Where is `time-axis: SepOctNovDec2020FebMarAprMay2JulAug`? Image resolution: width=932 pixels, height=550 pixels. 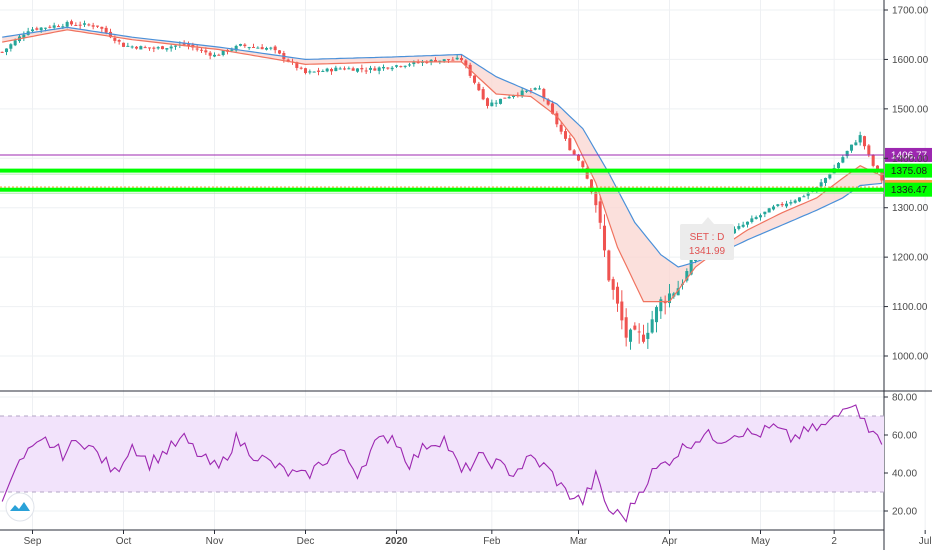
time-axis: SepOctNovDec2020FebMarAprMay2JulAug is located at coordinates (478, 538).